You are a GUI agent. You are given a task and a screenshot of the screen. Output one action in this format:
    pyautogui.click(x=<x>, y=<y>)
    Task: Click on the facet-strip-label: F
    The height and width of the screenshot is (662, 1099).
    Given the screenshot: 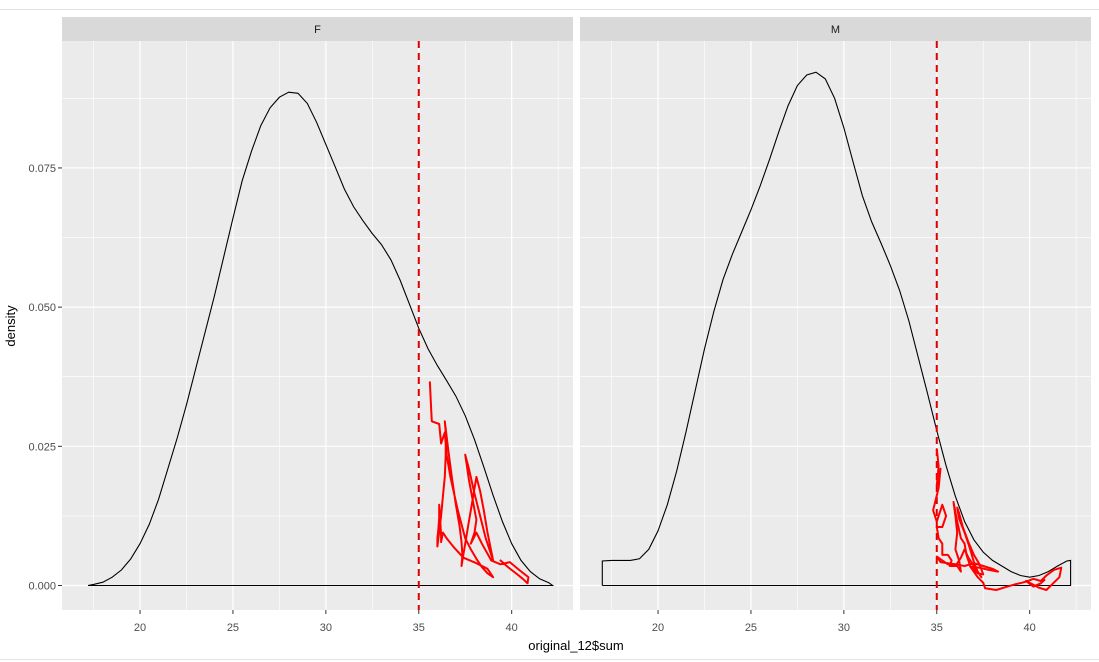 What is the action you would take?
    pyautogui.click(x=317, y=30)
    